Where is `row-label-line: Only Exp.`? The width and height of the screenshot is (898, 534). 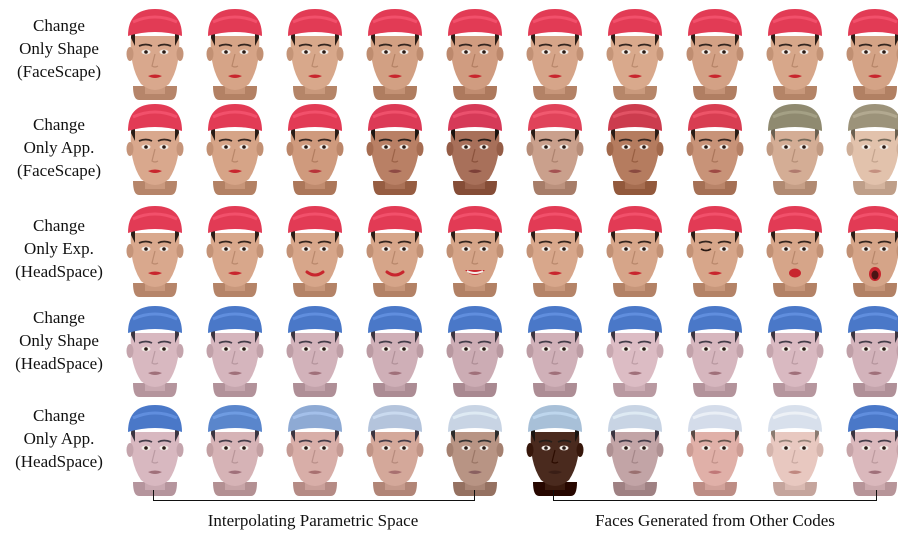
row-label-line: Only Exp. is located at coordinates (59, 248).